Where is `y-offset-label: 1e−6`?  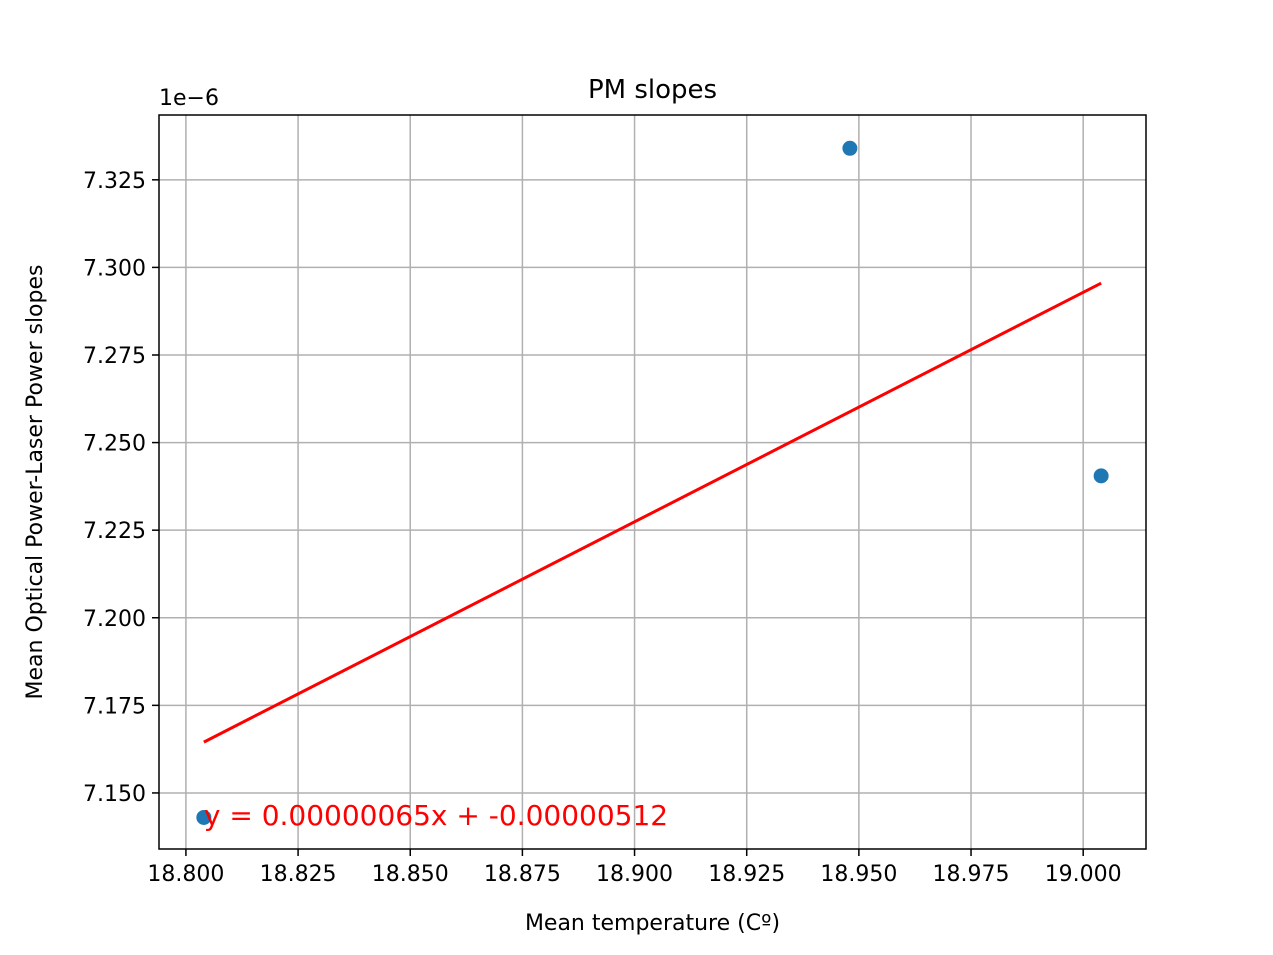 y-offset-label: 1e−6 is located at coordinates (189, 98).